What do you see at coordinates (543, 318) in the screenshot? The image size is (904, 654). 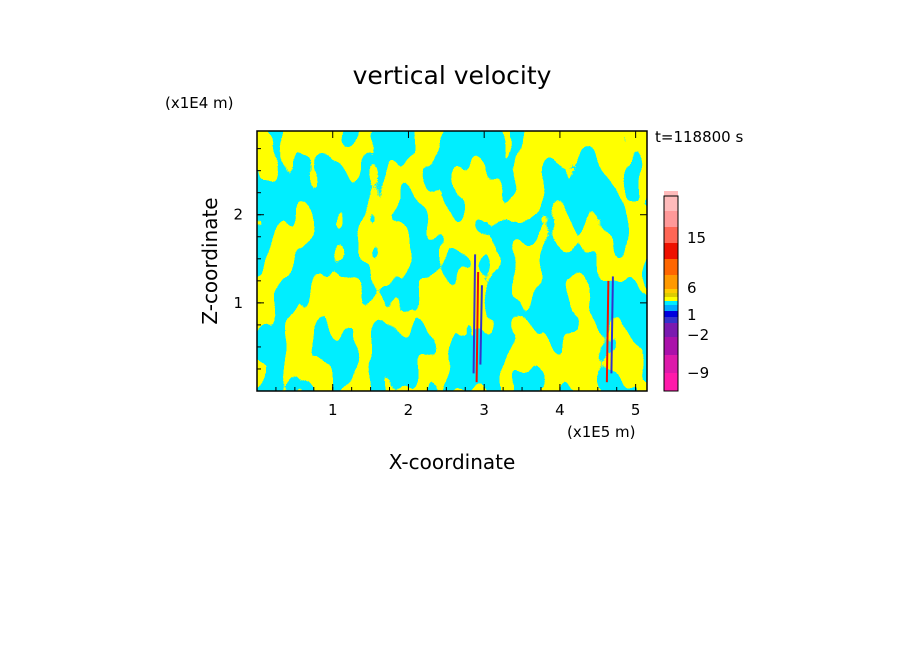 I see `plume-layer` at bounding box center [543, 318].